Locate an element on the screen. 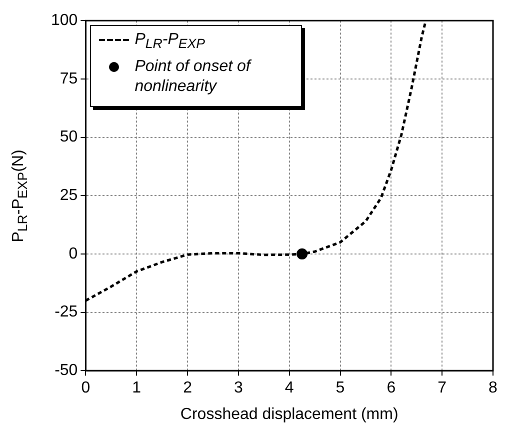 The height and width of the screenshot is (435, 513). x-tick-label: 8 is located at coordinates (493, 388).